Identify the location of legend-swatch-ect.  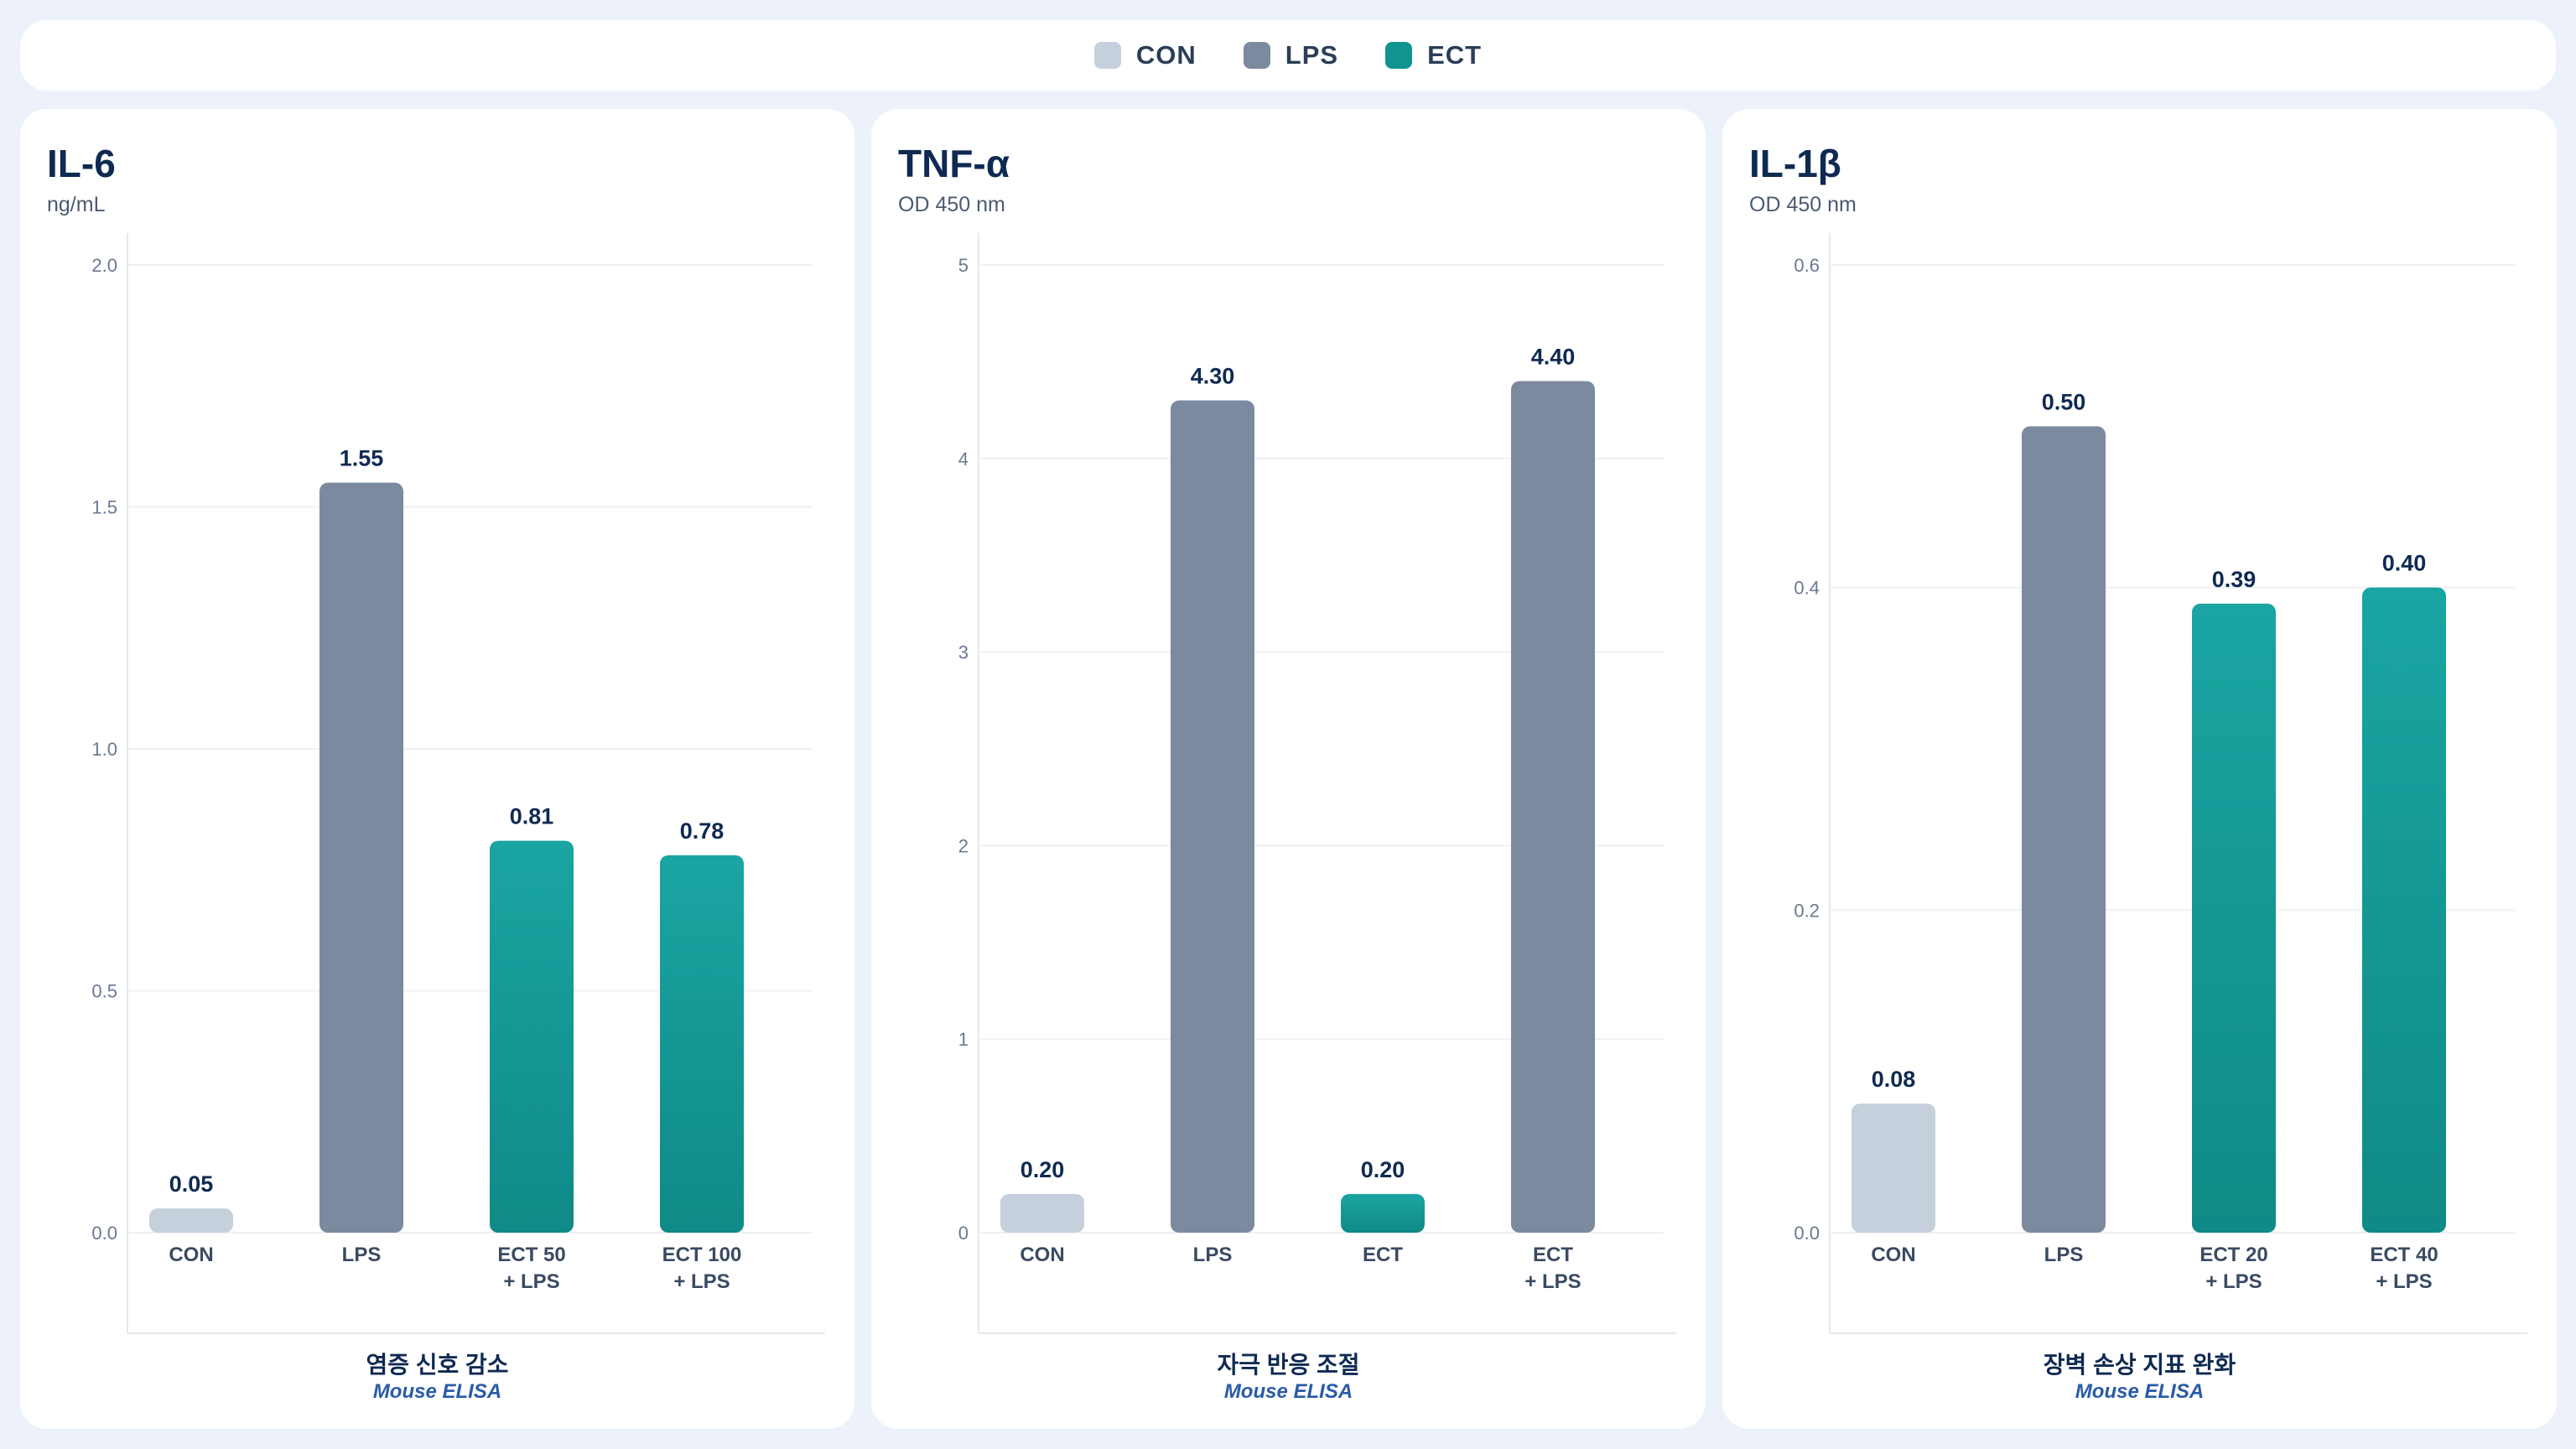
(1399, 56).